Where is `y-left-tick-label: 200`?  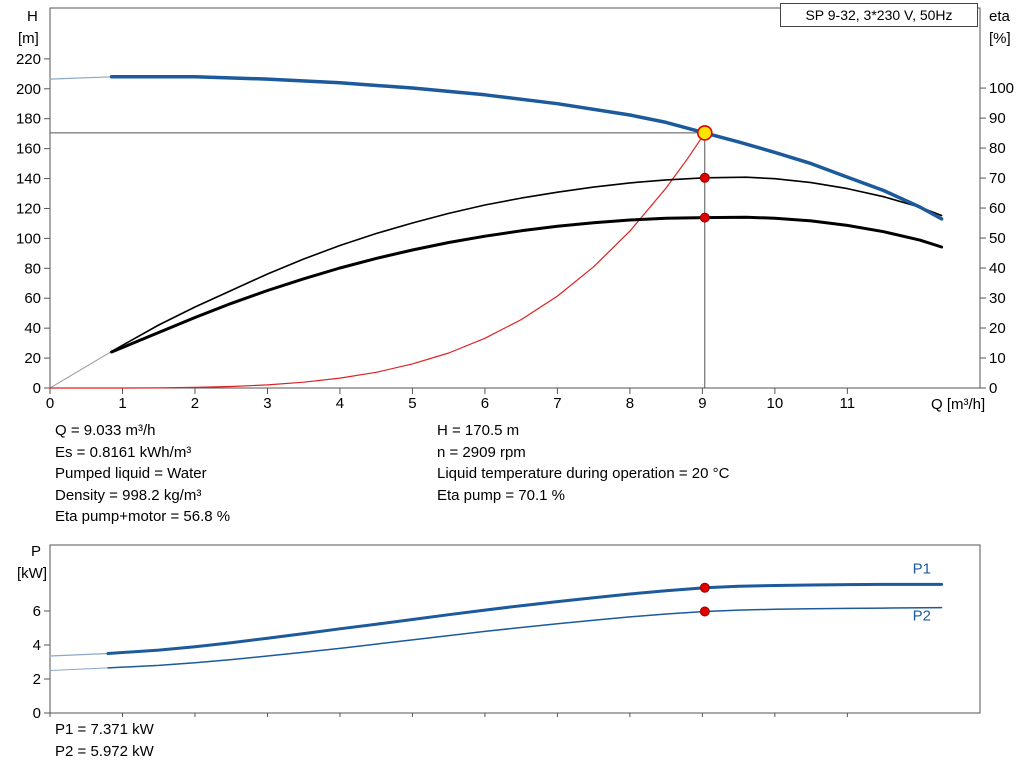
y-left-tick-label: 200 is located at coordinates (28, 89).